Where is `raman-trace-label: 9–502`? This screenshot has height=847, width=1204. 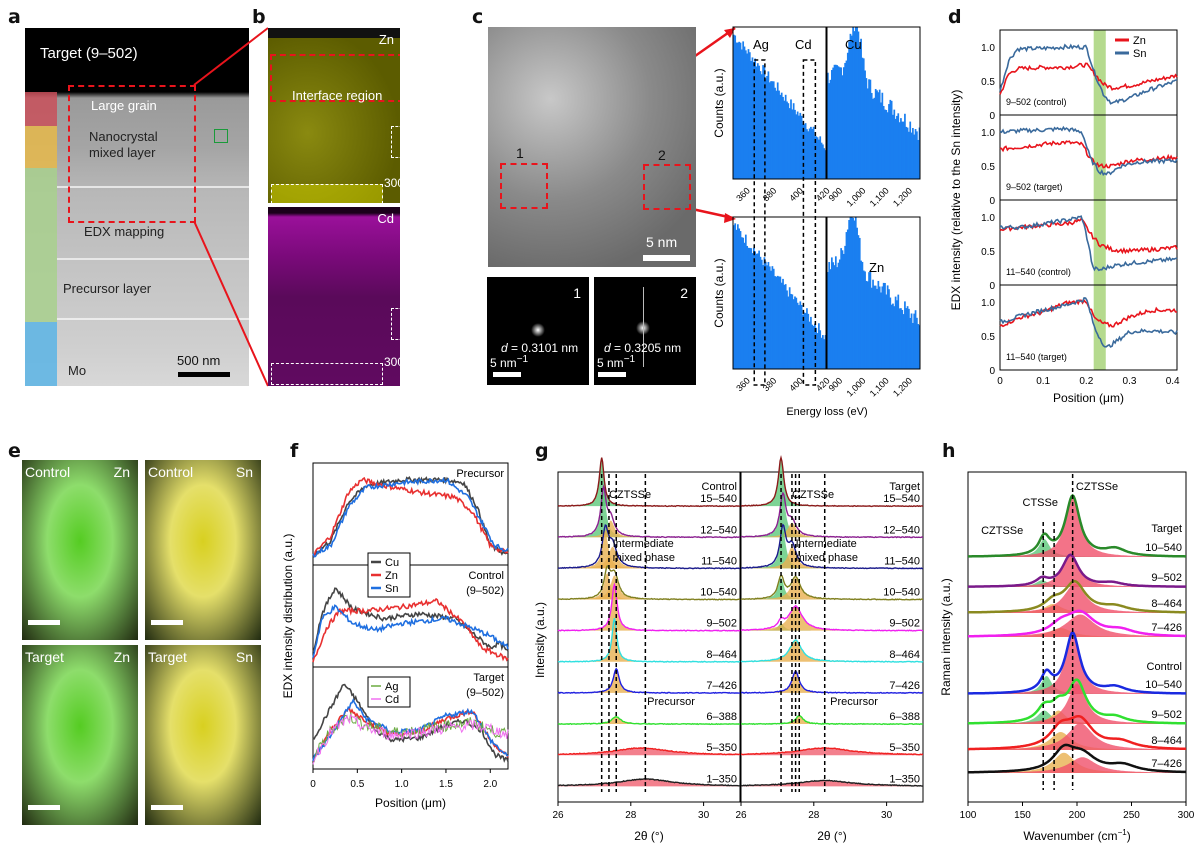
raman-trace-label: 9–502 is located at coordinates (1166, 578).